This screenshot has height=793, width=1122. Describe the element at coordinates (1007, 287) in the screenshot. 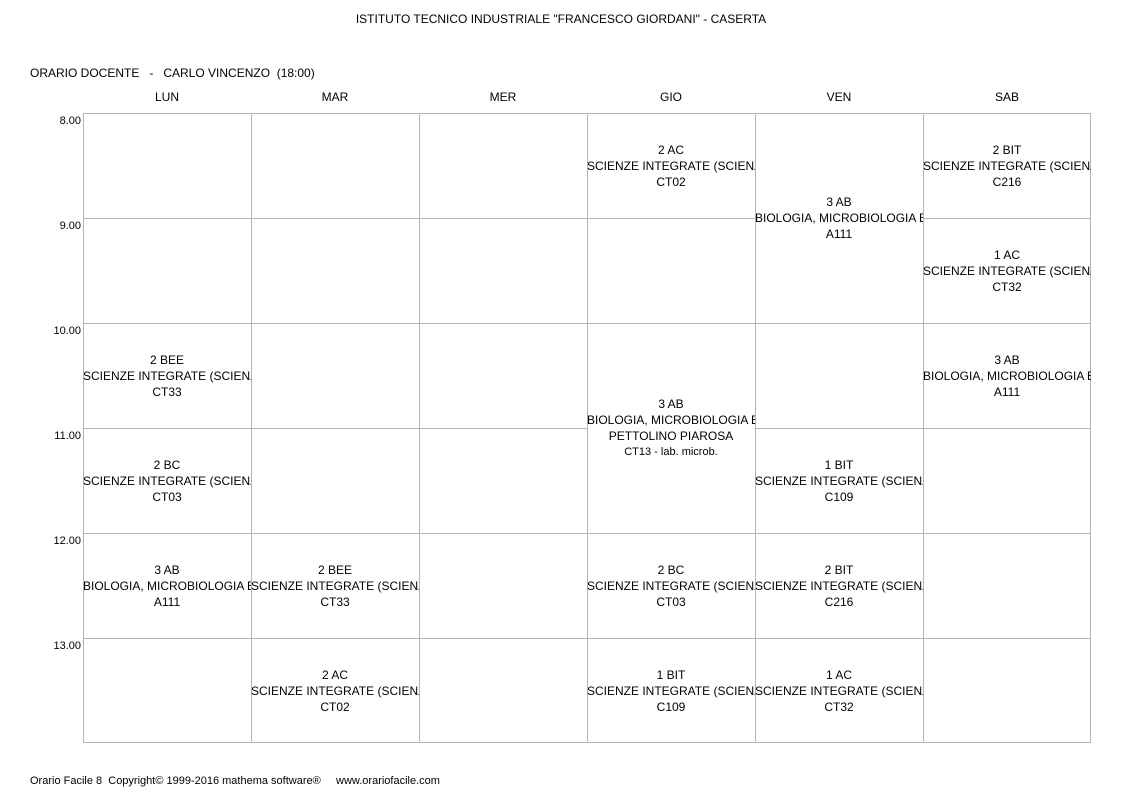

I see `lesson-room: CT32` at that location.